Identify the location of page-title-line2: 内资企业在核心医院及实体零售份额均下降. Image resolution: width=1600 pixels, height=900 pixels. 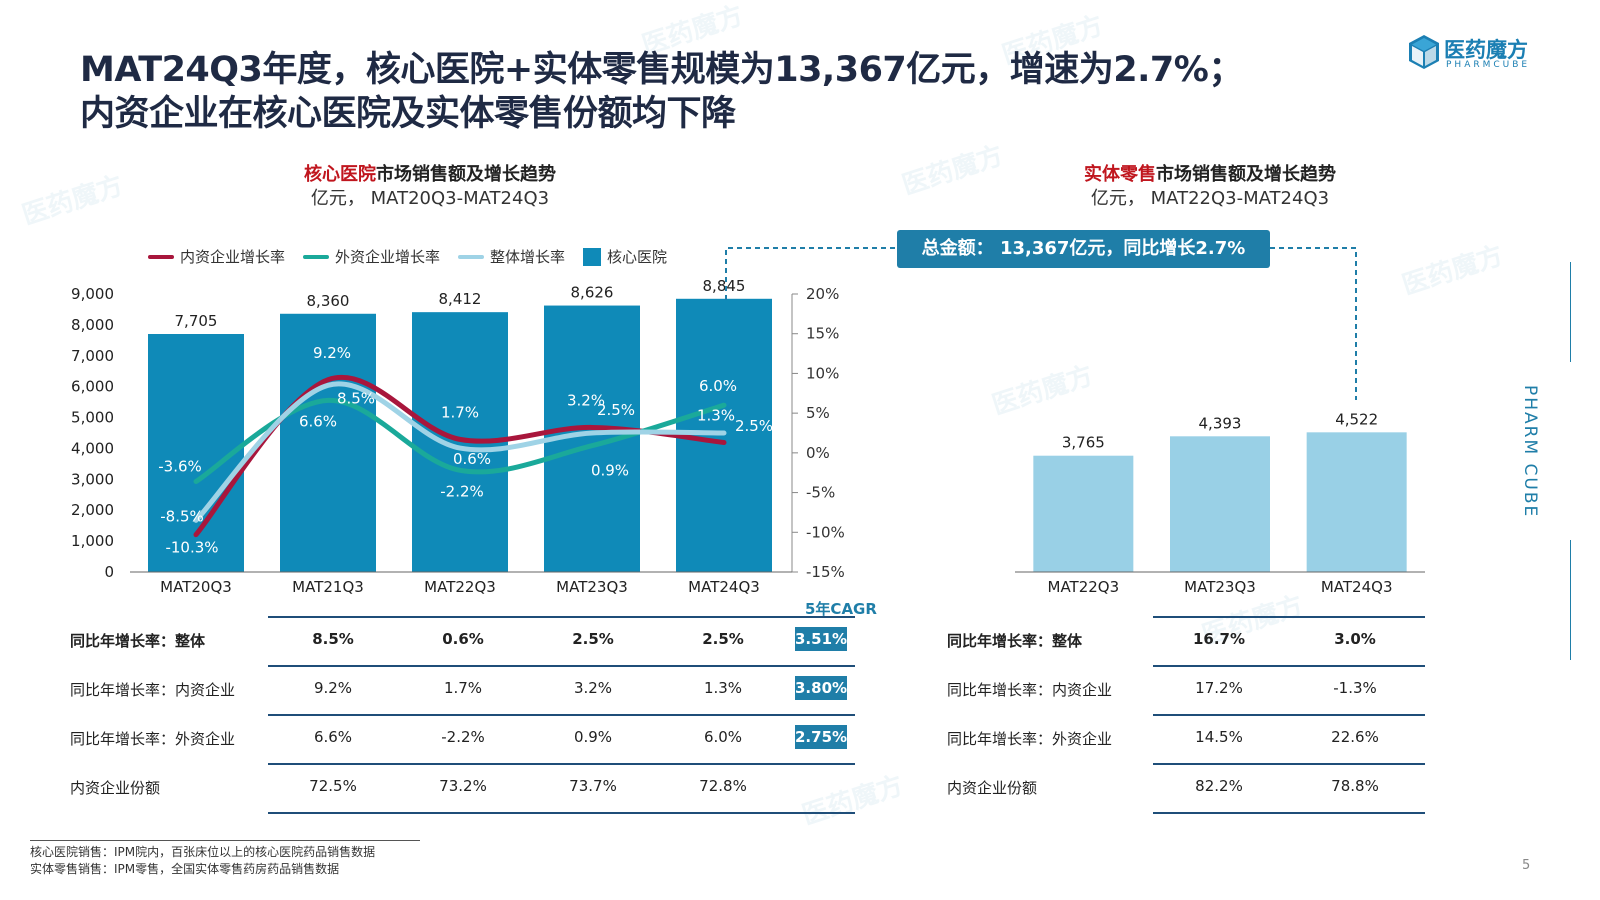
(408, 114).